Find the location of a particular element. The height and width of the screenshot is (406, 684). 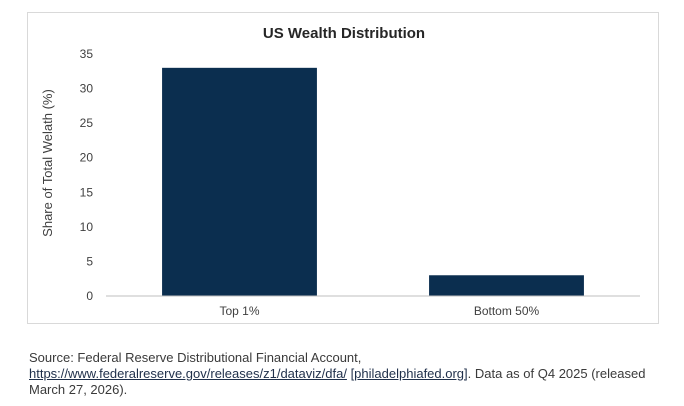

y-tick-label: 25 is located at coordinates (87, 123).